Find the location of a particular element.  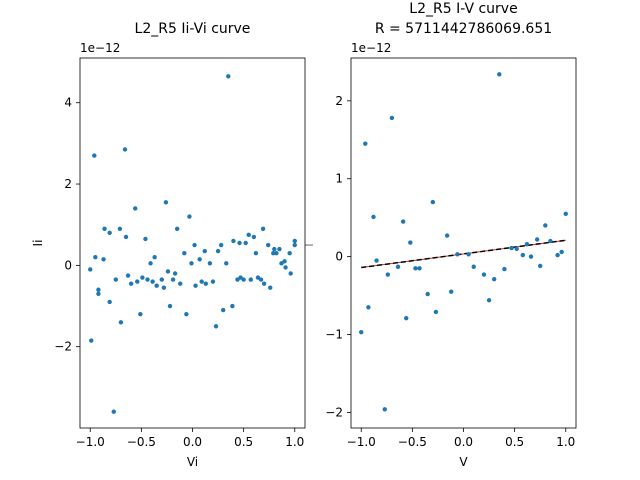

chart-subtitle: R = 5711442786069.651 is located at coordinates (463, 29).